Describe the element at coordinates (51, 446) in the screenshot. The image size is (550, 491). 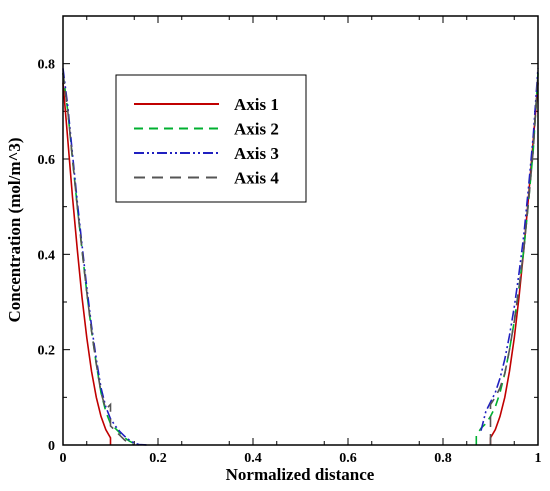
I see `y-tick-label: 0` at that location.